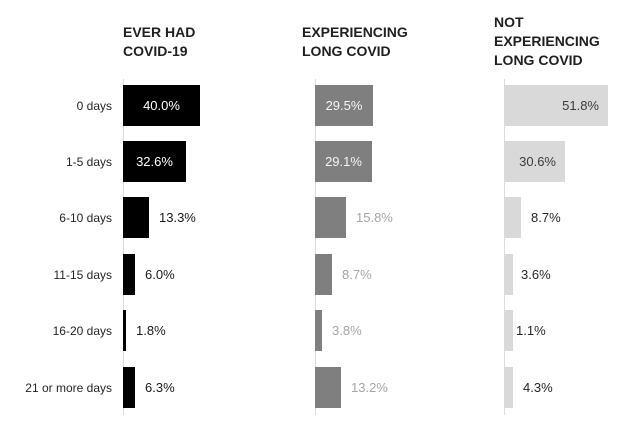 This screenshot has width=642, height=424. What do you see at coordinates (68, 387) in the screenshot?
I see `category-label-5: 21 or more days` at bounding box center [68, 387].